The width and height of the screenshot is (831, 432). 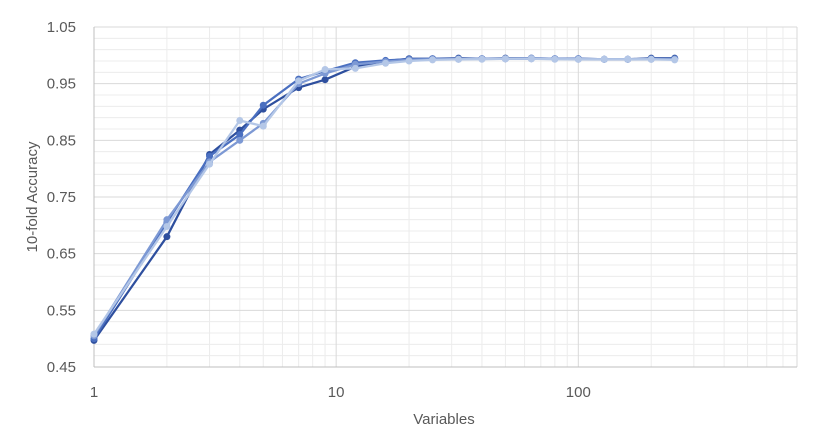 I want to click on y-tick-label-5: 0.95, so click(x=61, y=84).